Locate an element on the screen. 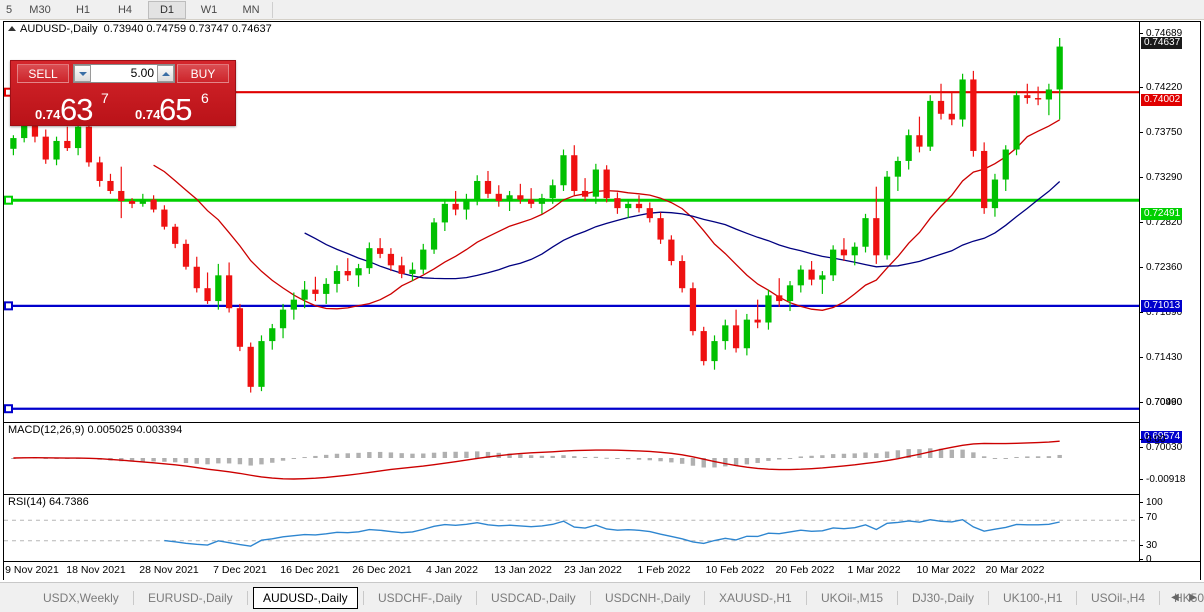 This screenshot has width=1204, height=612. chart-tab-uk100h1: UK100-,H1 is located at coordinates (1033, 598).